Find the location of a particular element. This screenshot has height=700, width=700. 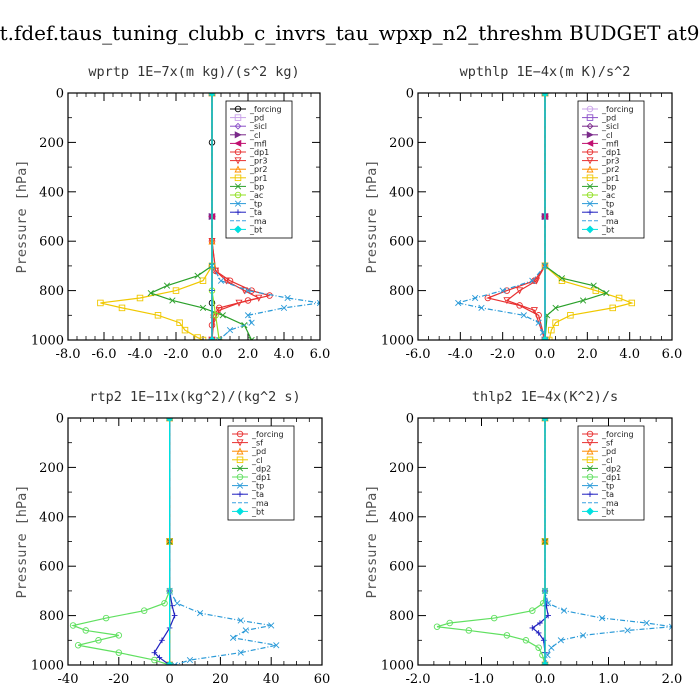

series-line-ta is located at coordinates (540, 541).